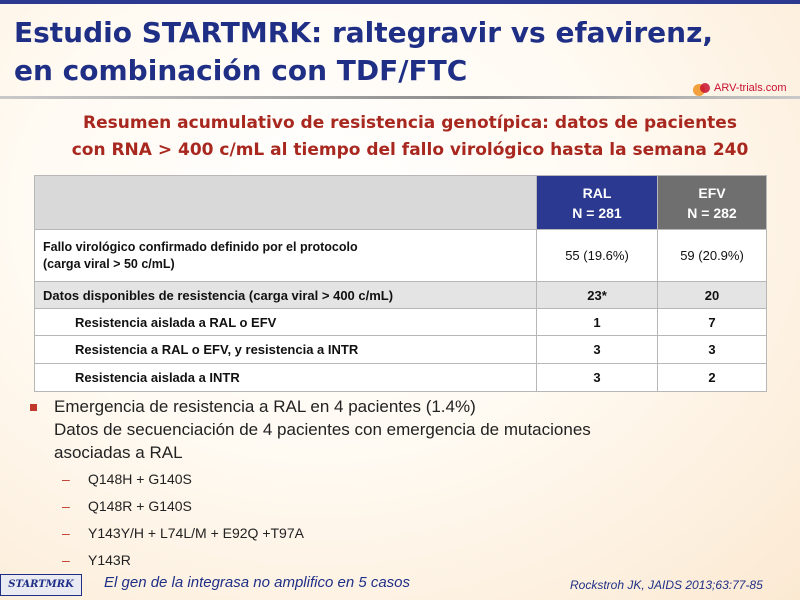 The image size is (800, 600). What do you see at coordinates (712, 192) in the screenshot?
I see `efv-column-name: EFV` at bounding box center [712, 192].